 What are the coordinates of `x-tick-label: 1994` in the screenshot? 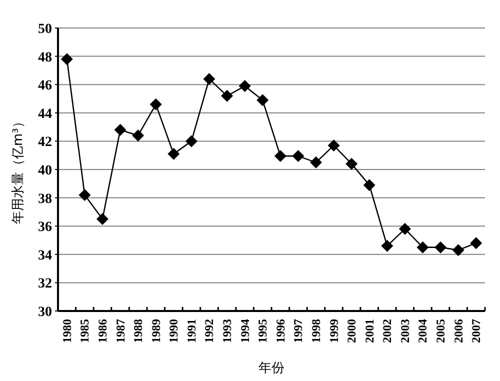 It's located at (245, 331).